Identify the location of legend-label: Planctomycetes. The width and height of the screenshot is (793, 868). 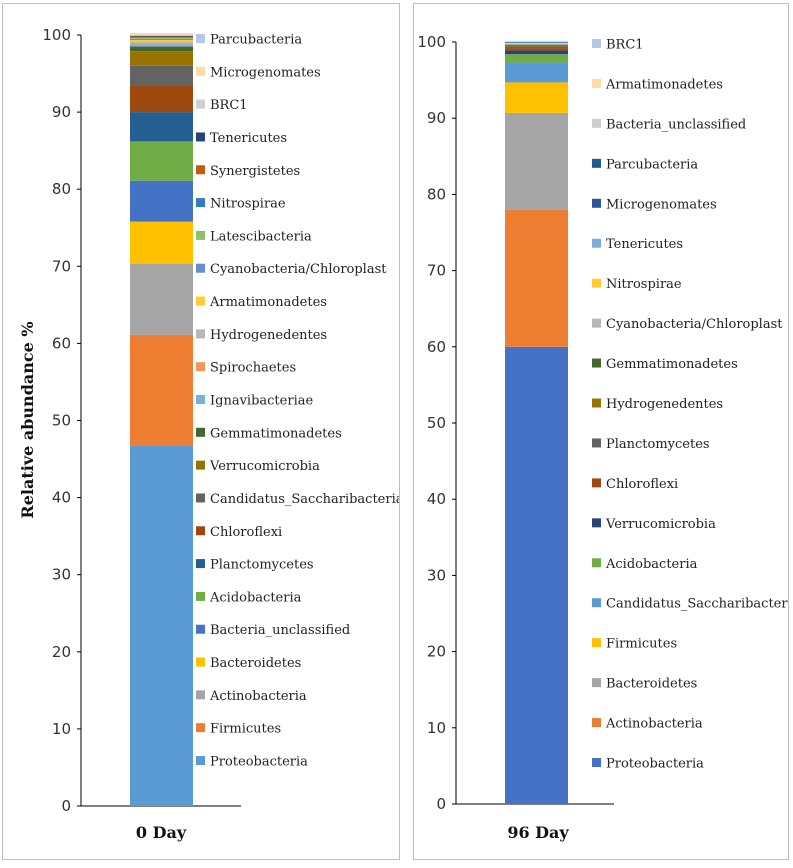
(658, 444).